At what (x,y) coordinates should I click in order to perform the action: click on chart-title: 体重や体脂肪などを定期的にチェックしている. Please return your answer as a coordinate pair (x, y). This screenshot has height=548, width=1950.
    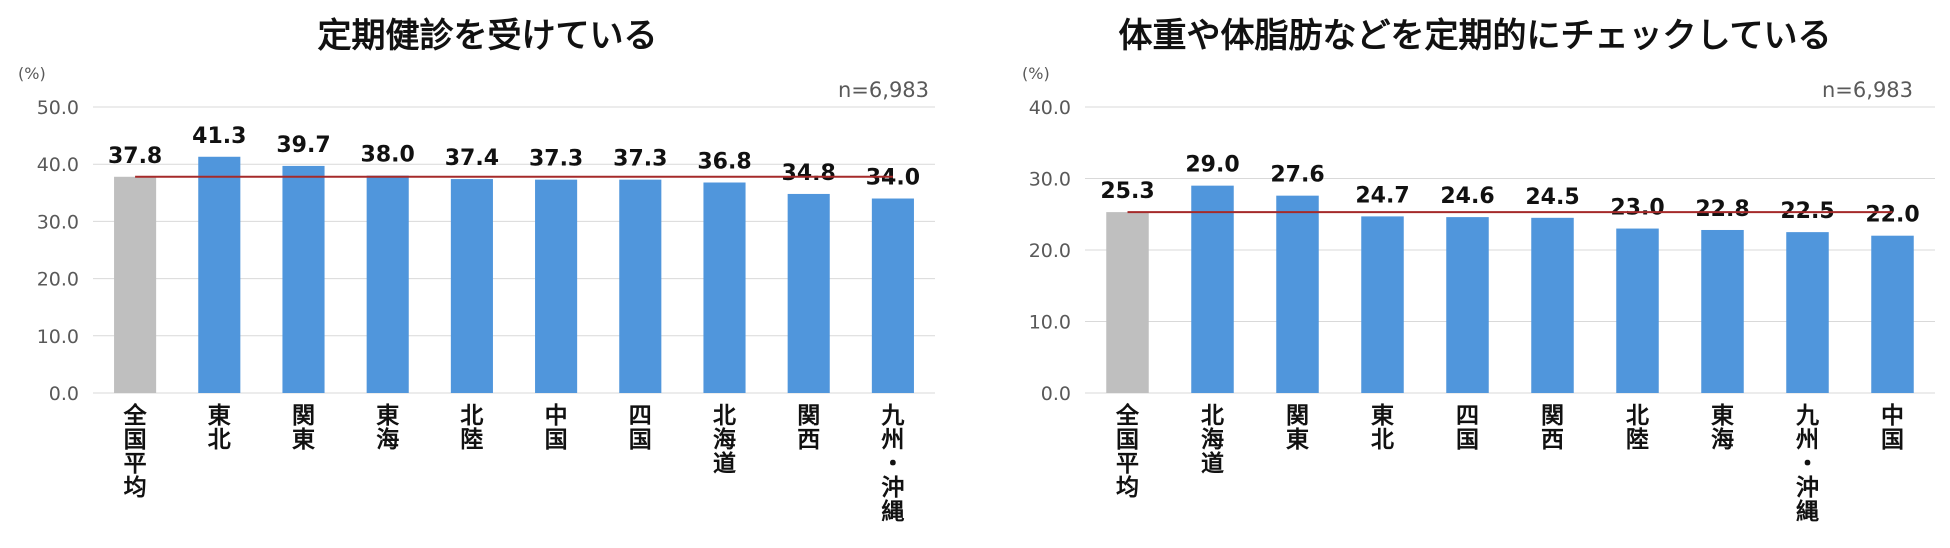
    Looking at the image, I should click on (1475, 36).